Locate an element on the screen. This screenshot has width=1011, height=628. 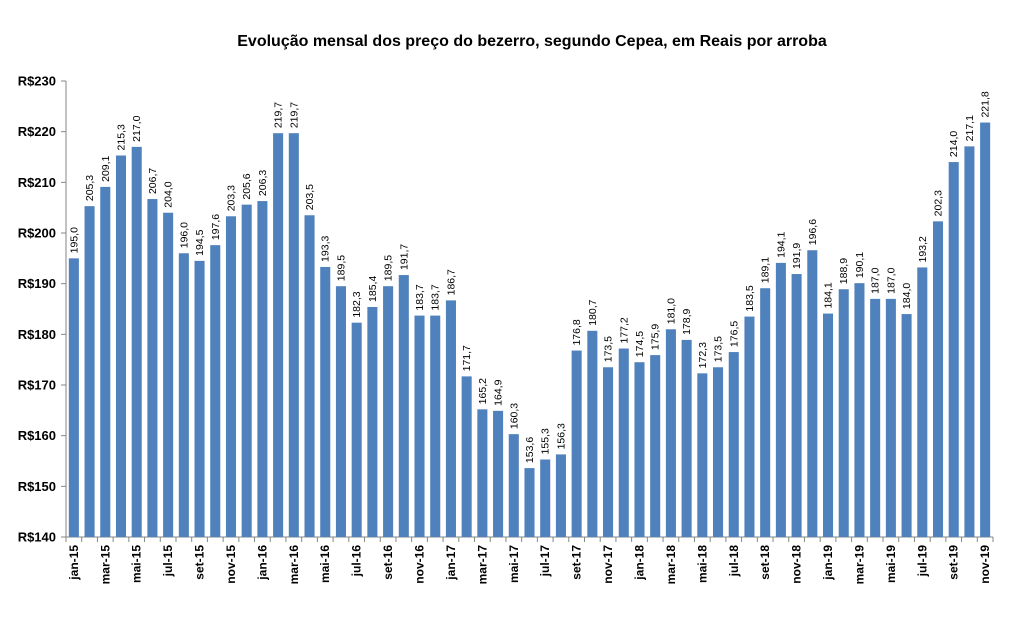
data-label: 160,3 is located at coordinates (514, 416).